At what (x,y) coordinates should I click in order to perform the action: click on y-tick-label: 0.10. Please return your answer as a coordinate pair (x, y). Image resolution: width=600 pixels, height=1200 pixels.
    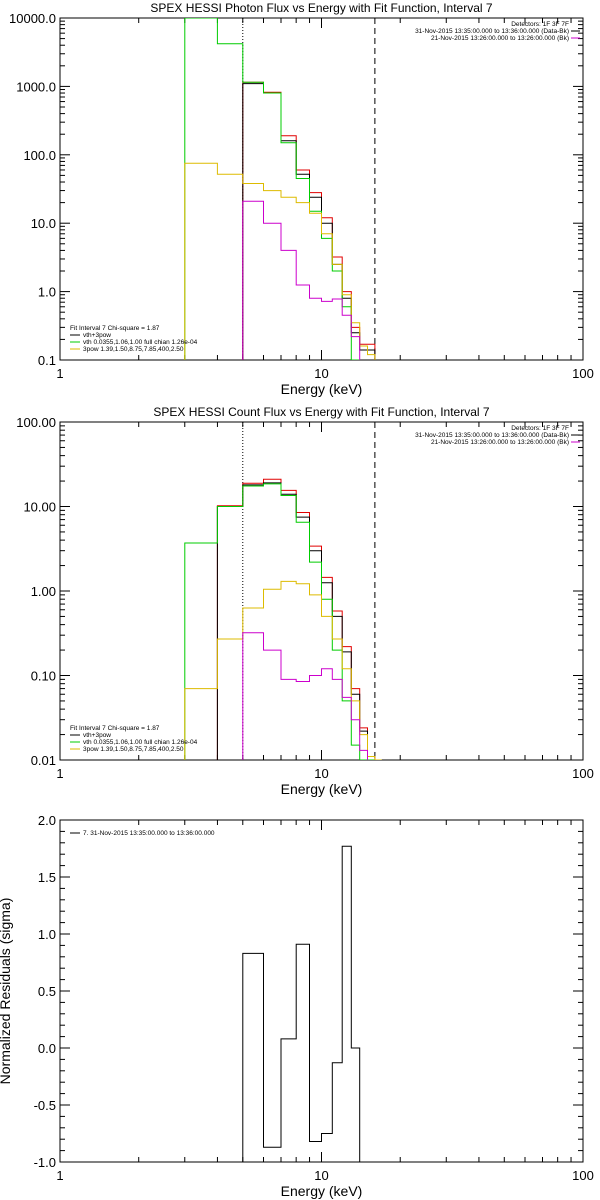
    Looking at the image, I should click on (43, 676).